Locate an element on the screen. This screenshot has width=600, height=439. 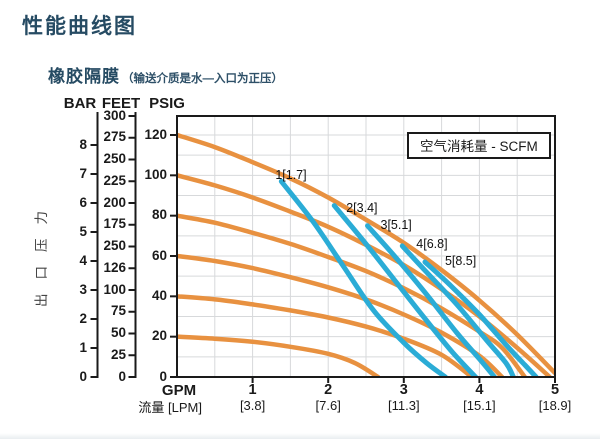
feet-tick-label: 275 is located at coordinates (114, 137).